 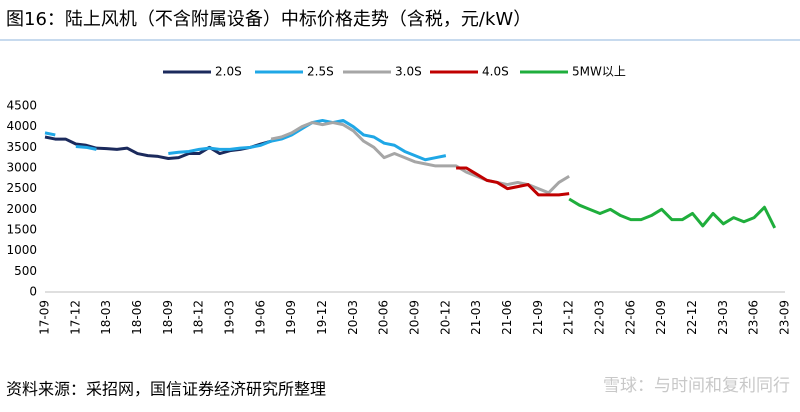 What do you see at coordinates (21, 106) in the screenshot?
I see `y-tick-label: 4500` at bounding box center [21, 106].